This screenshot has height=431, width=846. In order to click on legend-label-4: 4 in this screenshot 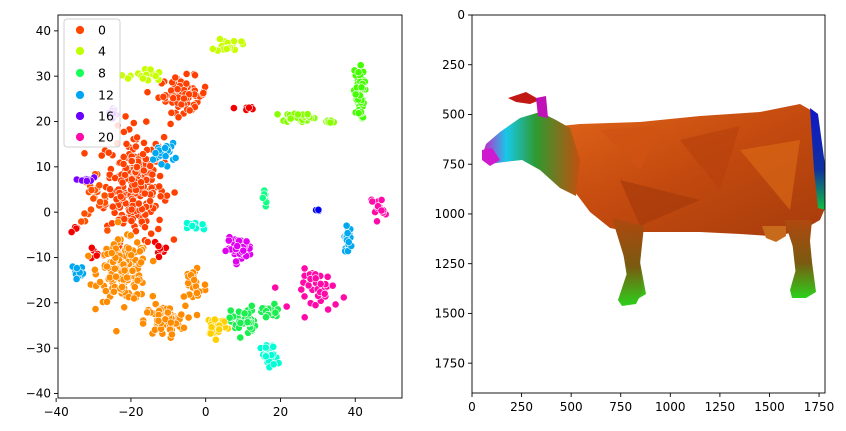, I will do `click(102, 51)`.